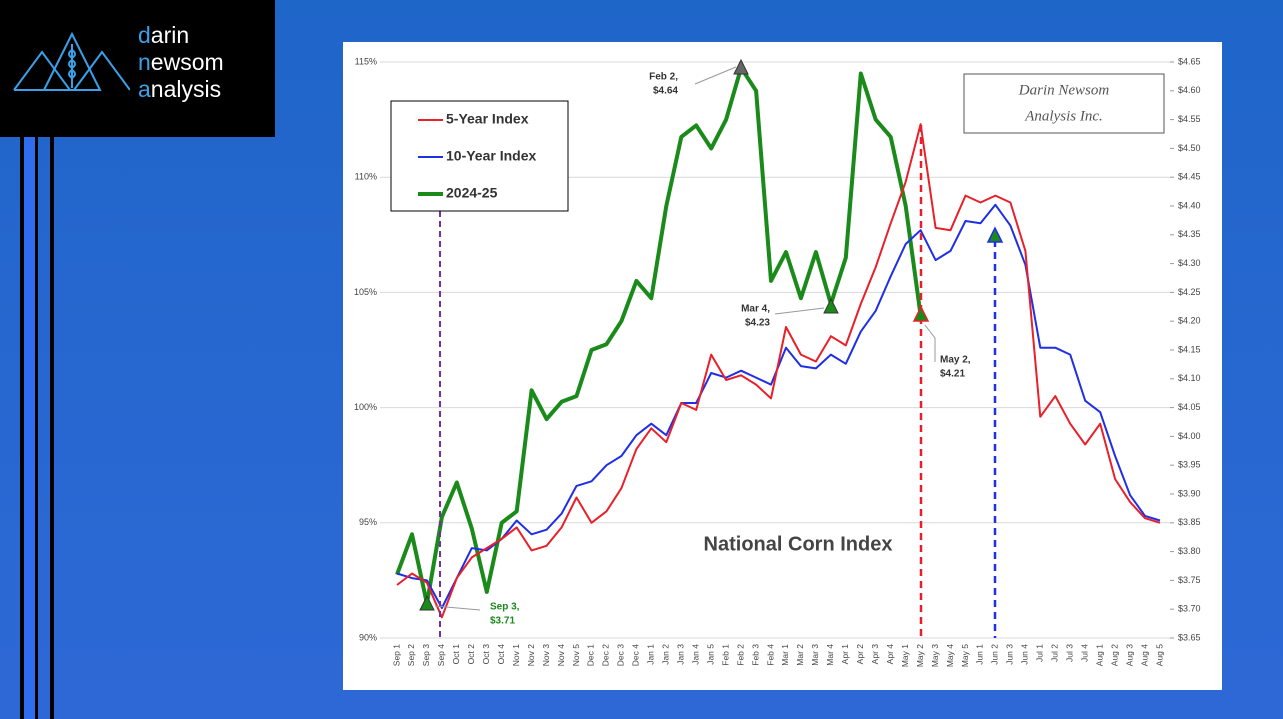 This screenshot has width=1283, height=719. What do you see at coordinates (710, 654) in the screenshot?
I see `x-tick-label: Jan 5` at bounding box center [710, 654].